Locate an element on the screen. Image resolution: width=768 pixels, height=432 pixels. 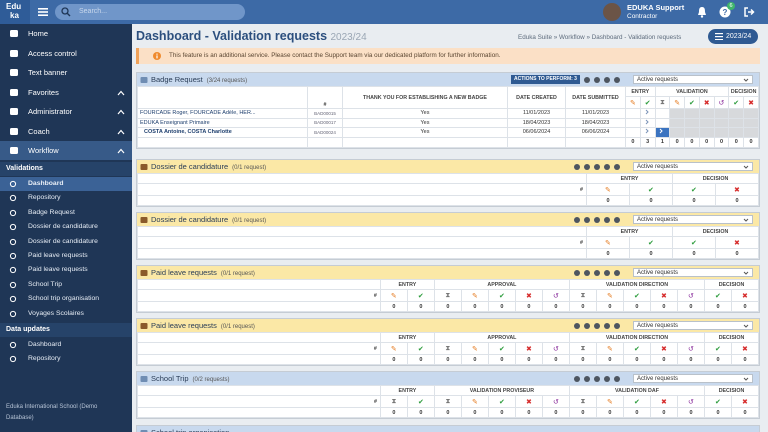
menu-item: Favorites is located at coordinates (66, 92).